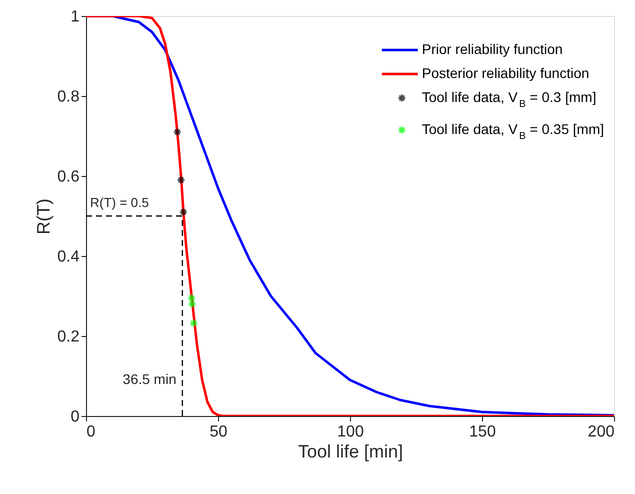  Describe the element at coordinates (492, 49) in the screenshot. I see `legend-label: Prior reliability function` at that location.